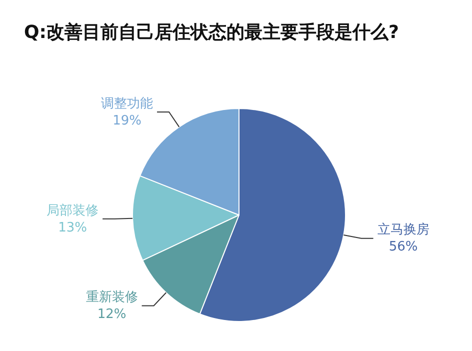 The height and width of the screenshot is (351, 472). Describe the element at coordinates (112, 298) in the screenshot. I see `slice-label: 重新装修` at that location.